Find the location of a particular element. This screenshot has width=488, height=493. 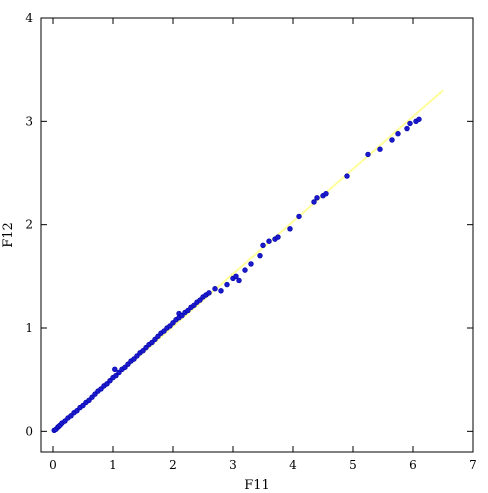

x-tick-label: 6 is located at coordinates (413, 465).